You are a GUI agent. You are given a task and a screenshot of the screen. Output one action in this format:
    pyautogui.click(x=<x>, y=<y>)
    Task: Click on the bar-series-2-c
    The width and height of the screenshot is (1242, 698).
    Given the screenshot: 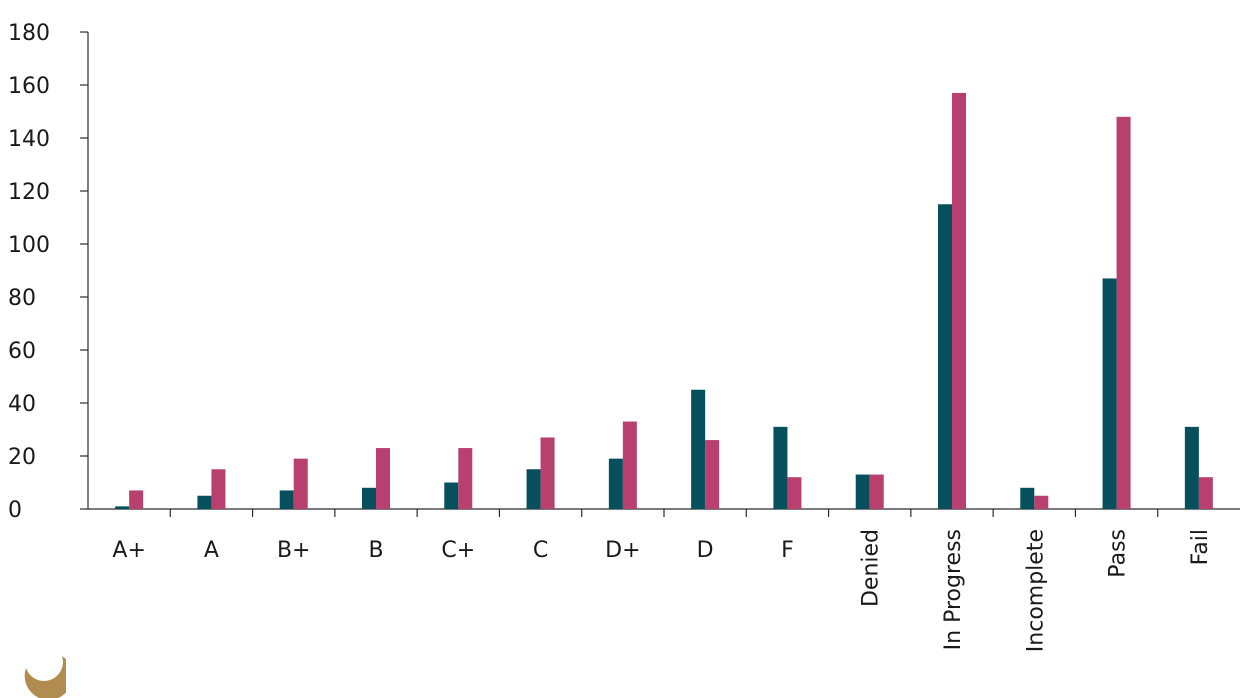 What is the action you would take?
    pyautogui.click(x=547, y=473)
    